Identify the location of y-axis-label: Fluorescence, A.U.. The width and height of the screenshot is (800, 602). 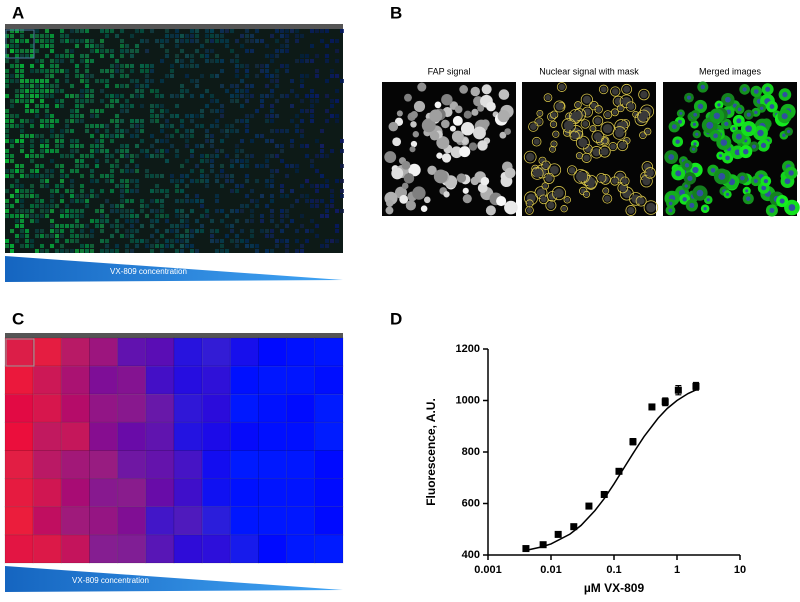
(431, 452).